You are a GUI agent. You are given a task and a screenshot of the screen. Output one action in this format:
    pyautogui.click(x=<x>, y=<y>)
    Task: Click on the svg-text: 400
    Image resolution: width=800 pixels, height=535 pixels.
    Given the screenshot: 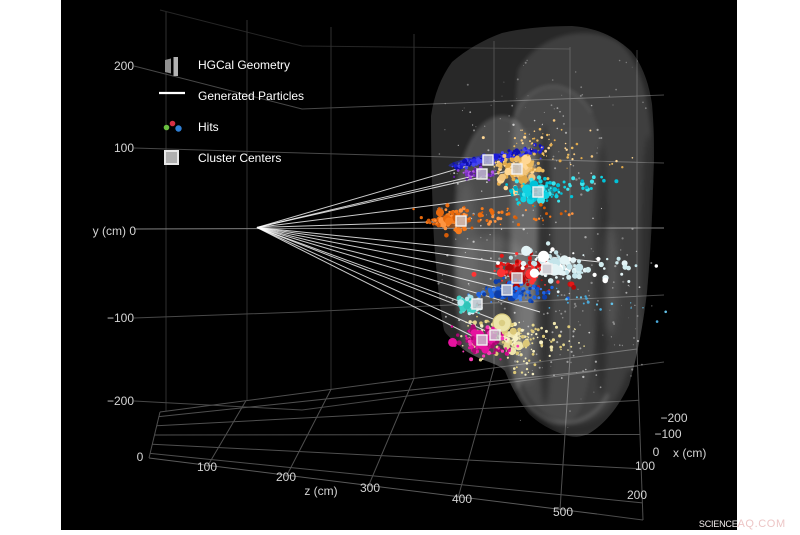 What is the action you would take?
    pyautogui.click(x=462, y=499)
    